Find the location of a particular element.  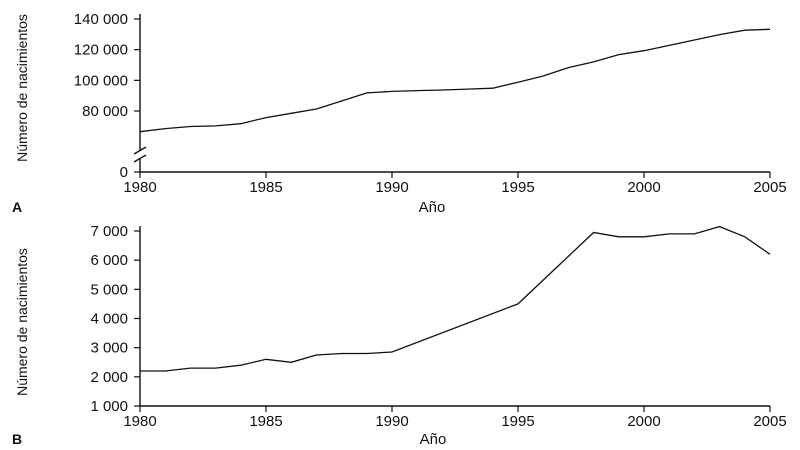

y-tick-label: 0 is located at coordinates (124, 172).